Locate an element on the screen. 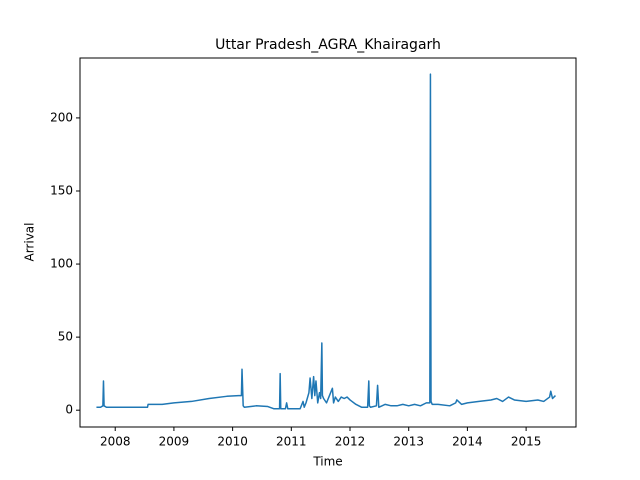 The image size is (640, 480). x-tick-label: 2010 is located at coordinates (232, 442).